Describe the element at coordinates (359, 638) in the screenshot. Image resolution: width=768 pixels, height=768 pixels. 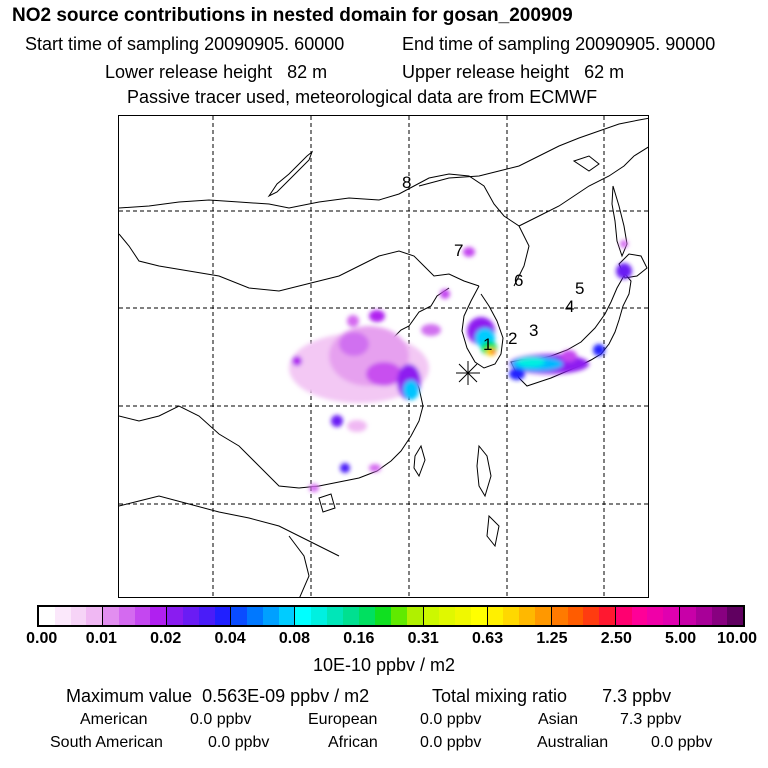
I see `colorbar-tick-label: 0.16` at that location.